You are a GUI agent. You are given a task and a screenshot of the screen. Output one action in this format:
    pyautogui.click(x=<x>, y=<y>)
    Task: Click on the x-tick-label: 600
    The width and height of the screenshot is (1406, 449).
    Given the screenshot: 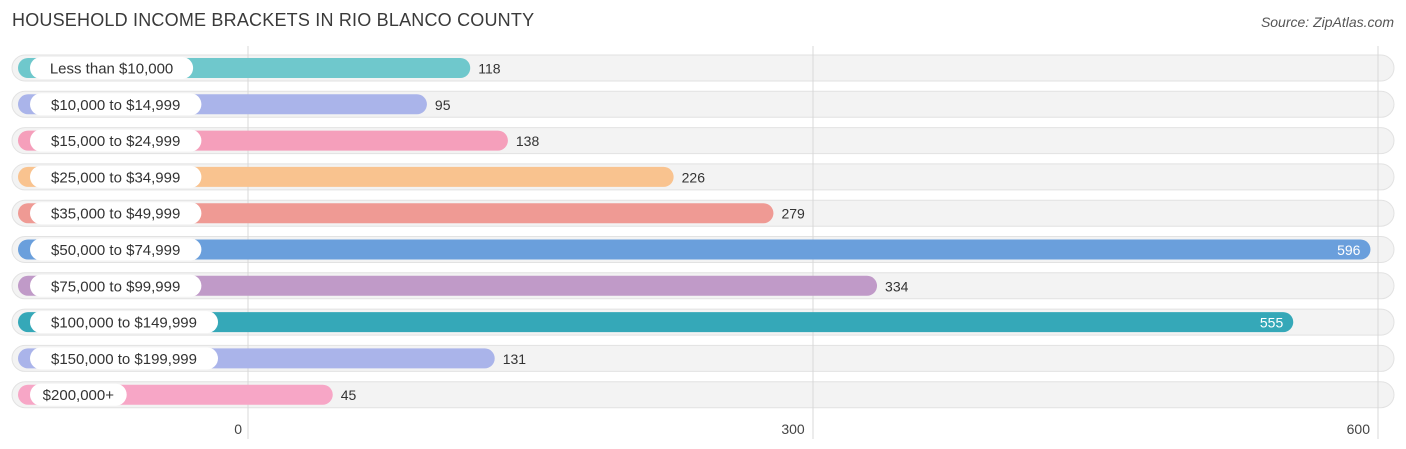 What is the action you would take?
    pyautogui.click(x=1359, y=429)
    